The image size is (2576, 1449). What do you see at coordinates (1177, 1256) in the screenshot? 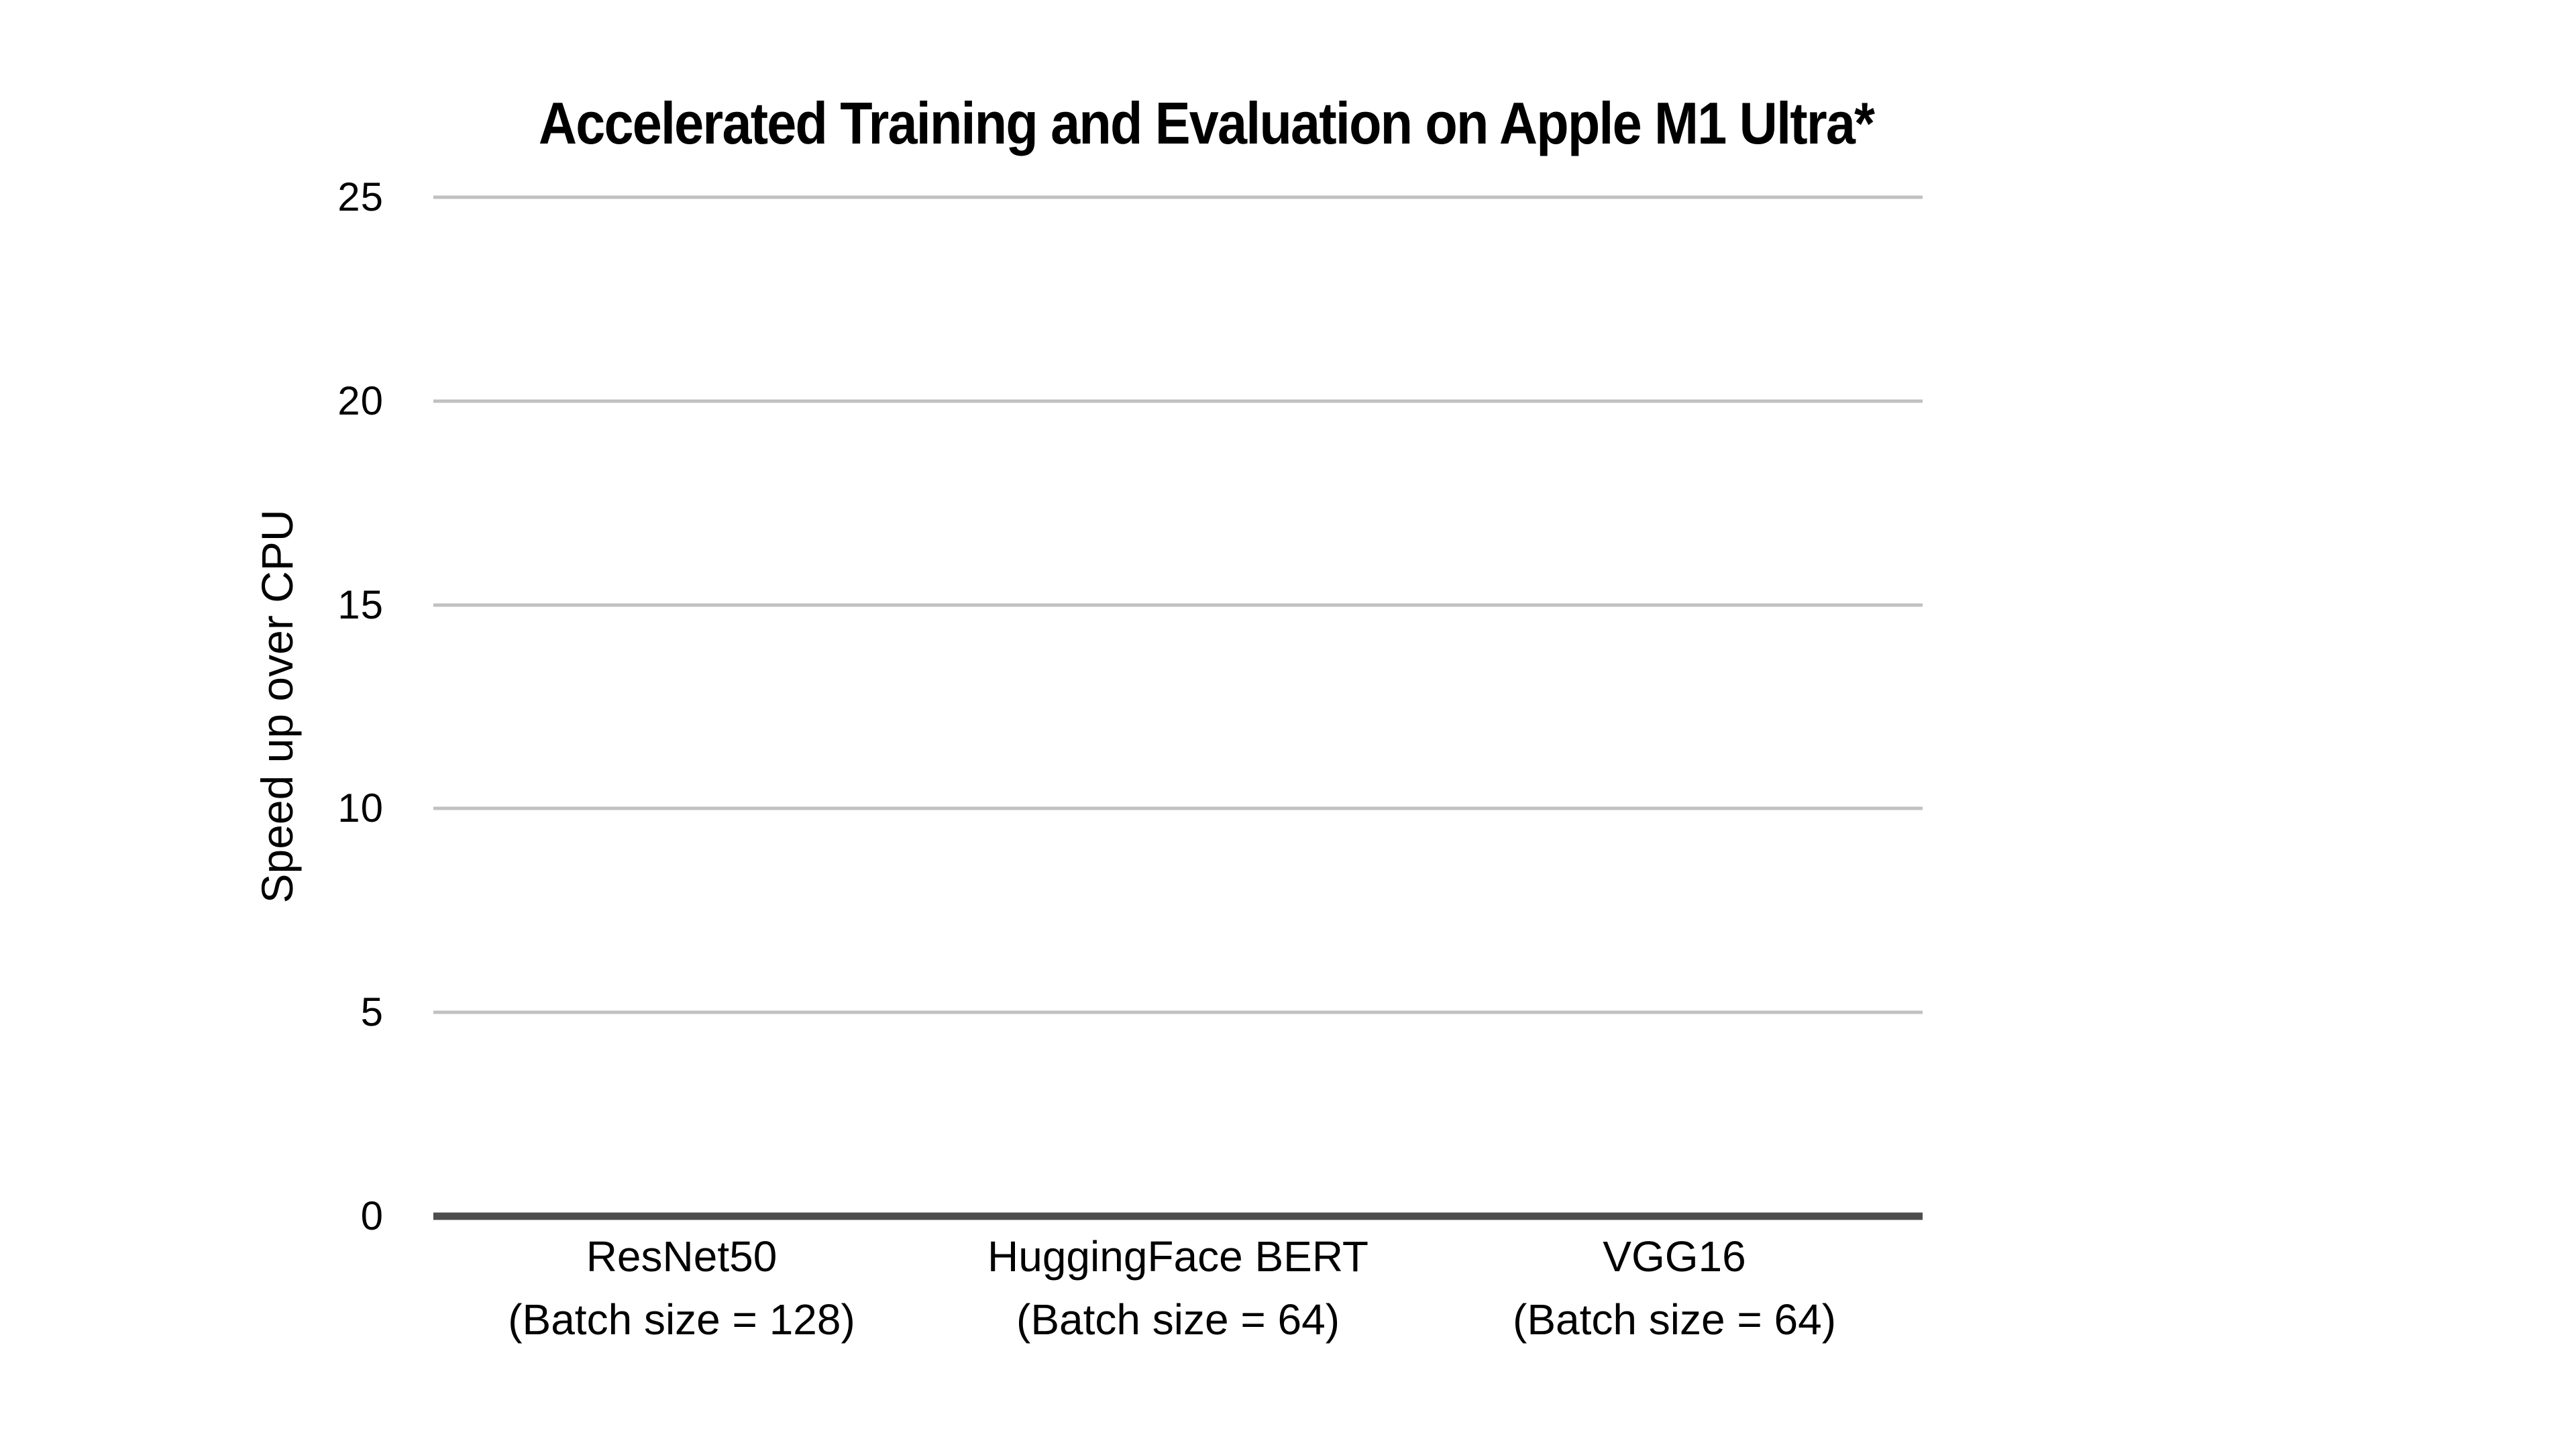
I see `x-category-label: HuggingFace BERT` at bounding box center [1177, 1256].